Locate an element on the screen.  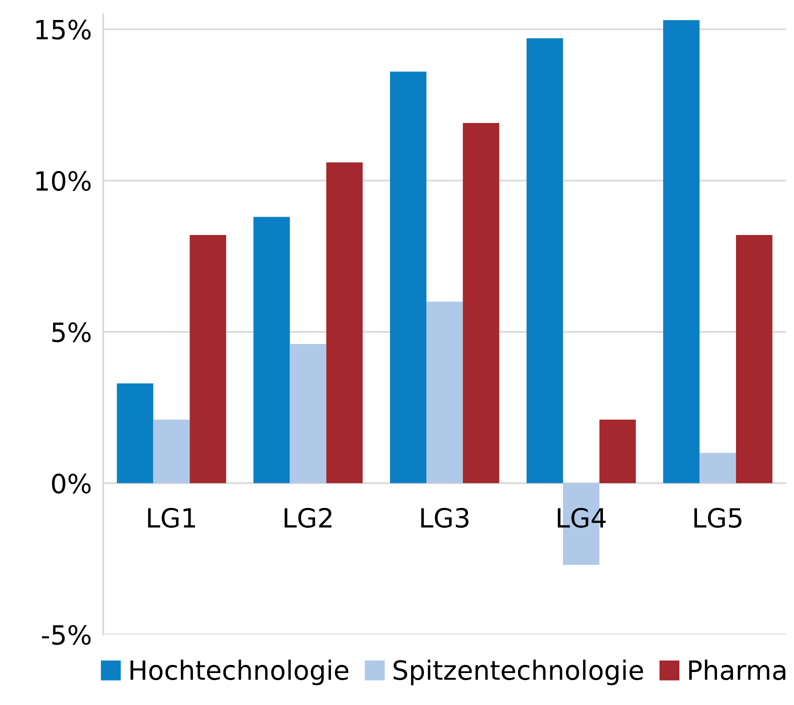
legend-label: Hochtechnologie is located at coordinates (239, 673).